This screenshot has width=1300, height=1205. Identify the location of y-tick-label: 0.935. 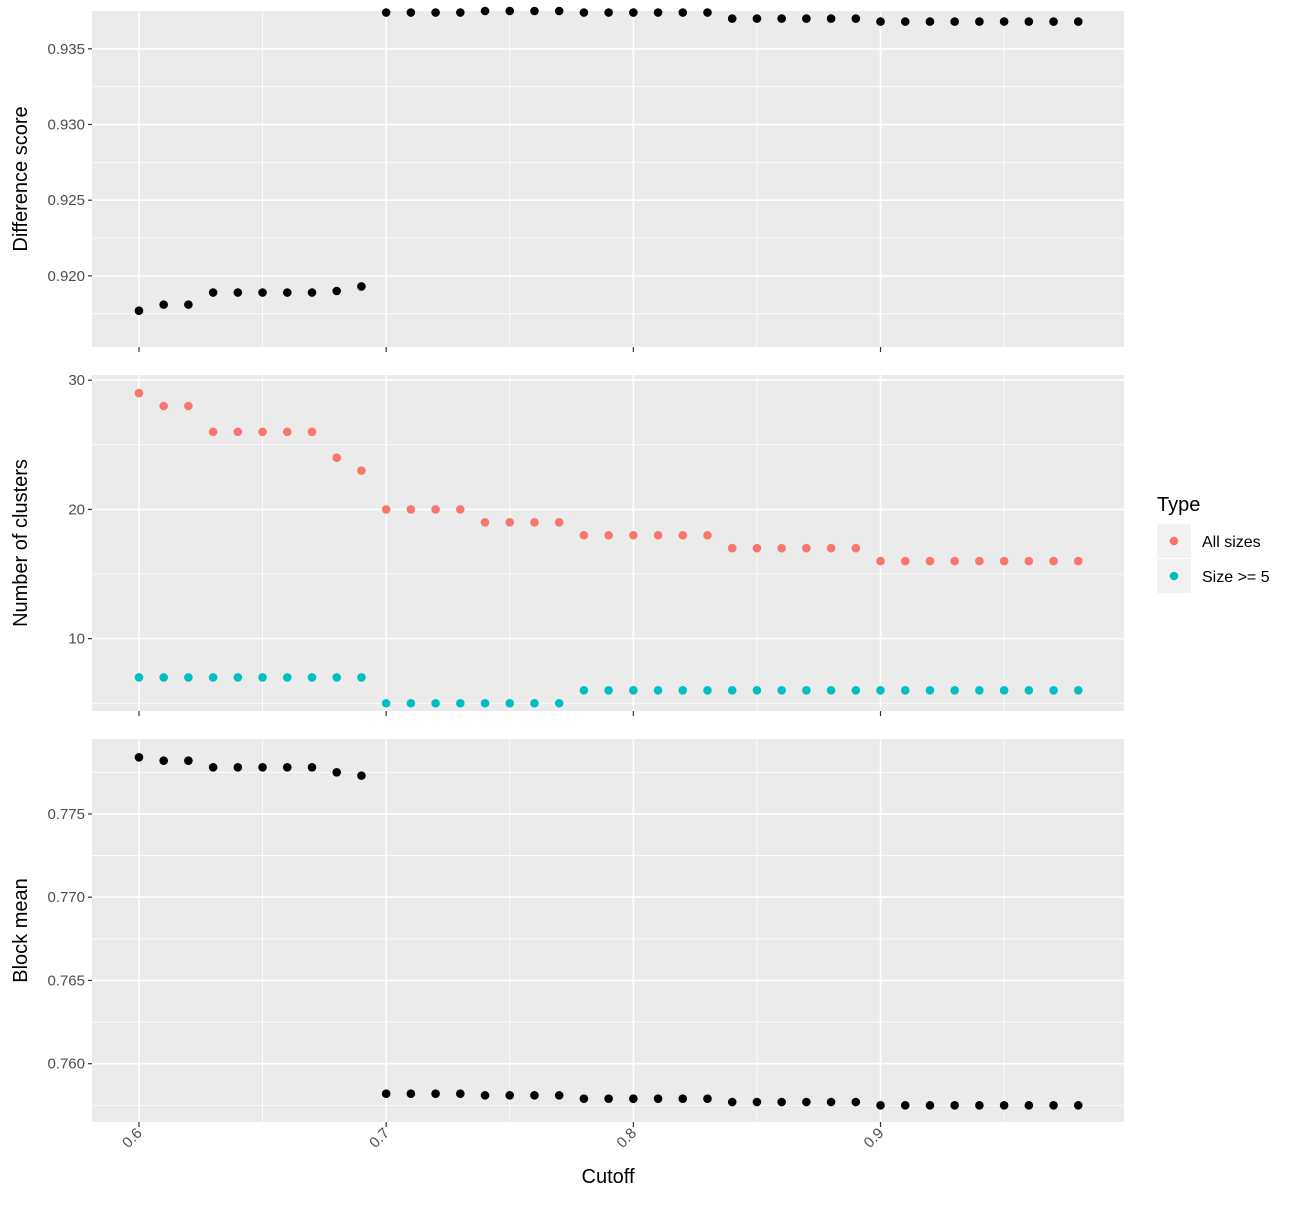
(66, 49).